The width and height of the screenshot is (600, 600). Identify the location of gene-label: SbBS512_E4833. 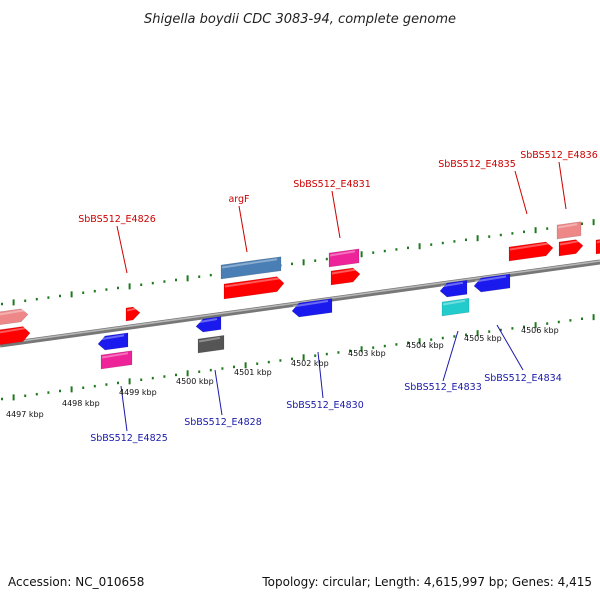
(443, 387).